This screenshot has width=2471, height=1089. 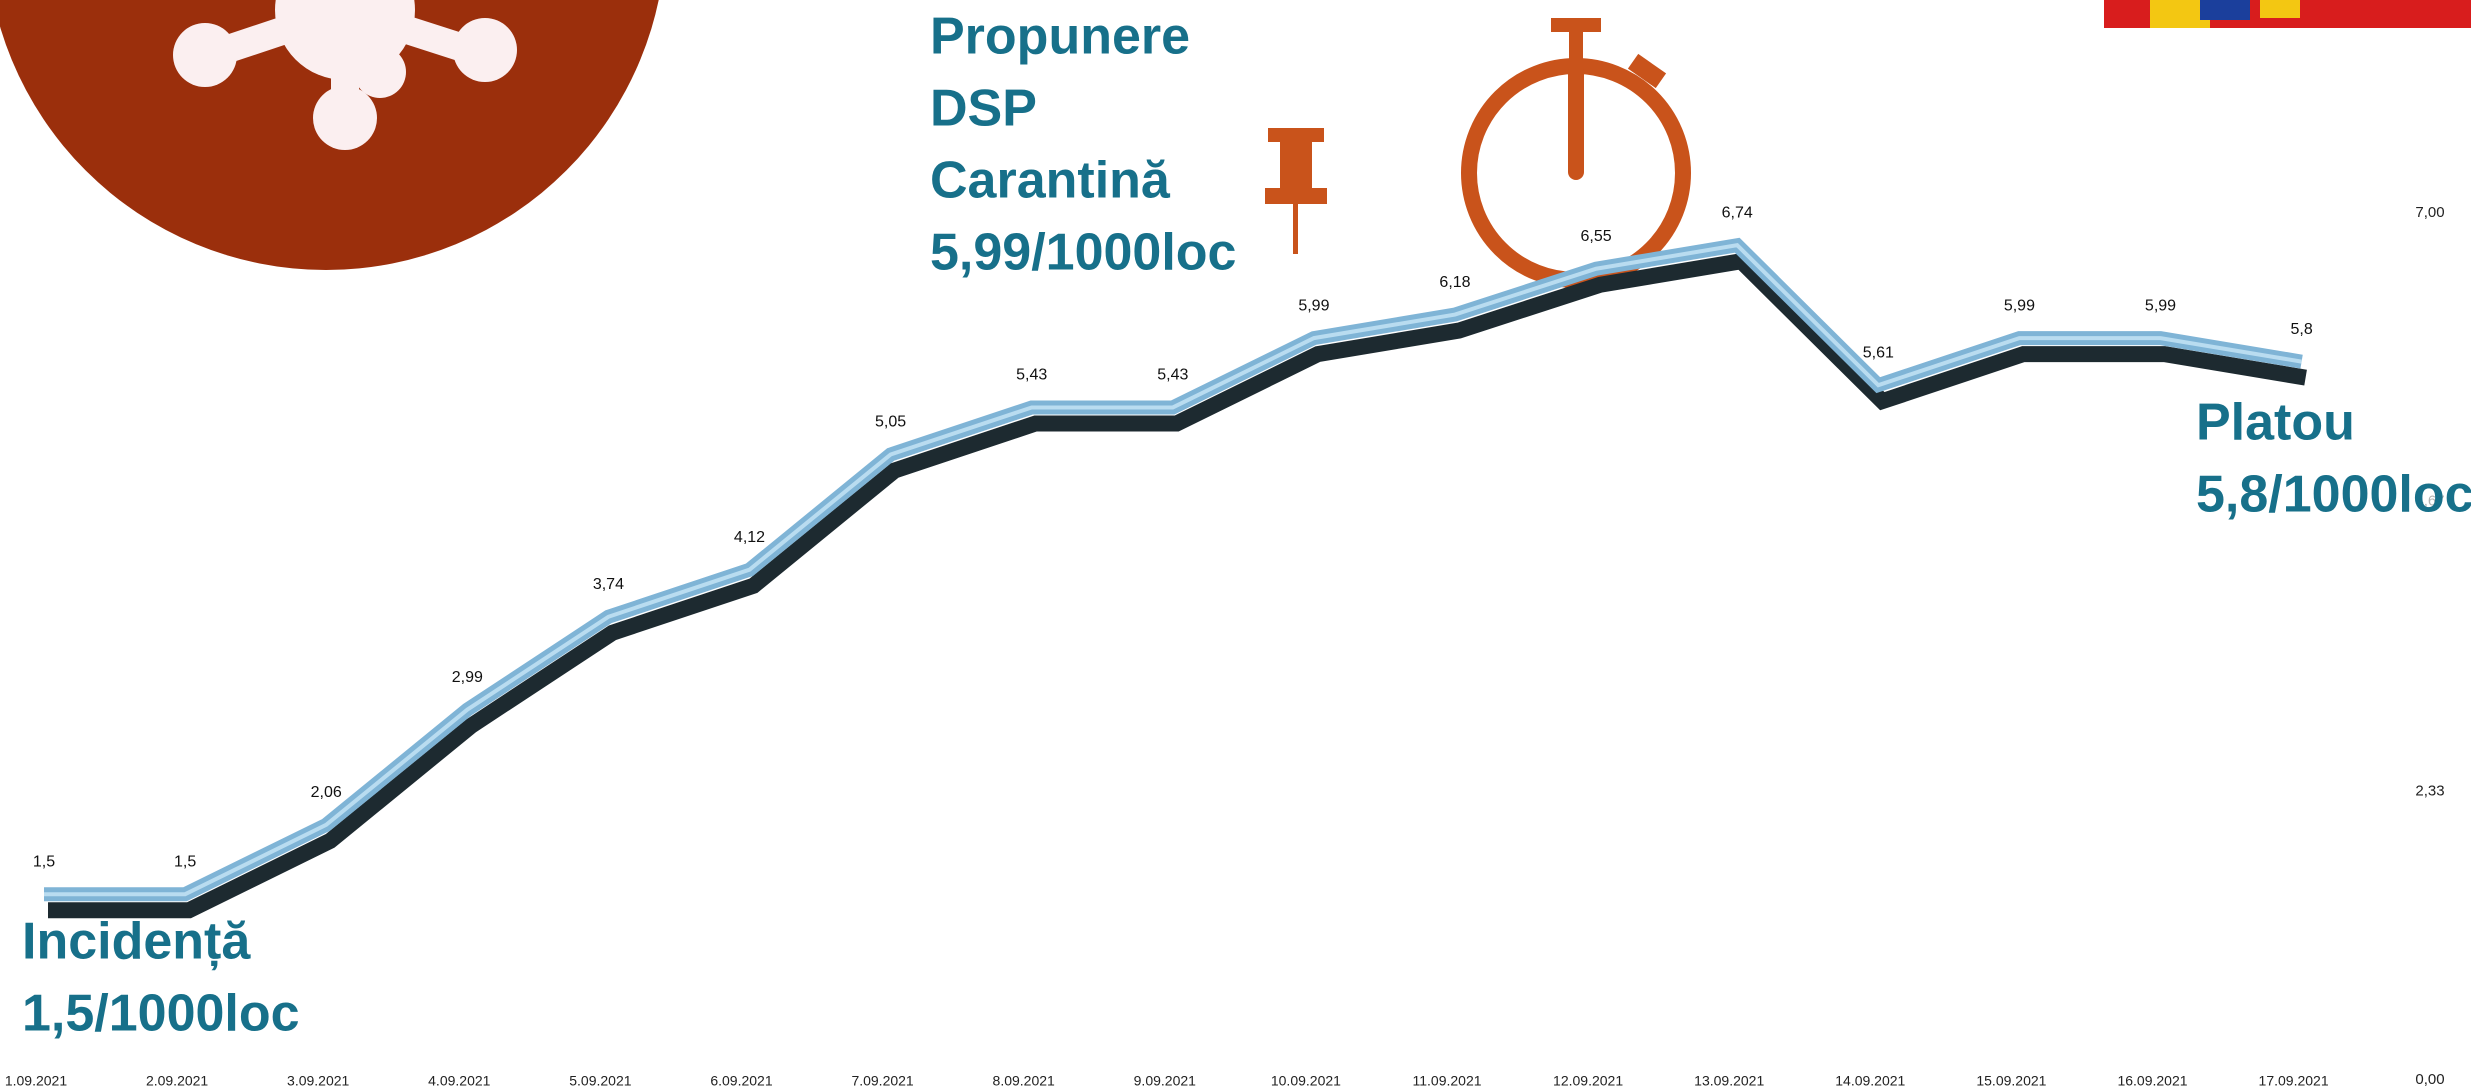 I want to click on x-tick-label: 11.09.2021, so click(x=1446, y=1081).